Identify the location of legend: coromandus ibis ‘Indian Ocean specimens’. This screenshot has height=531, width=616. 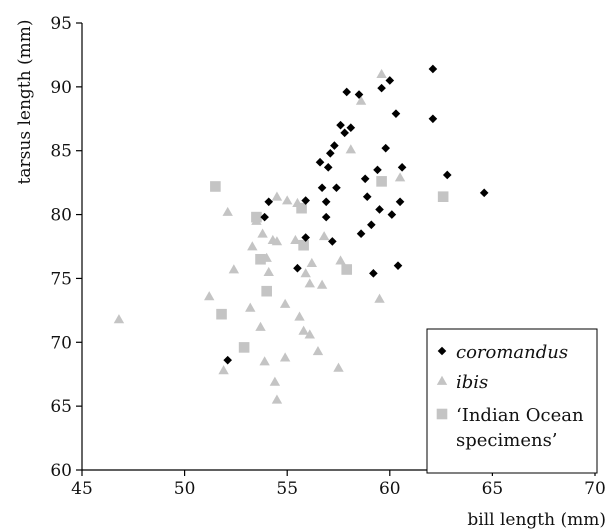
(512, 401).